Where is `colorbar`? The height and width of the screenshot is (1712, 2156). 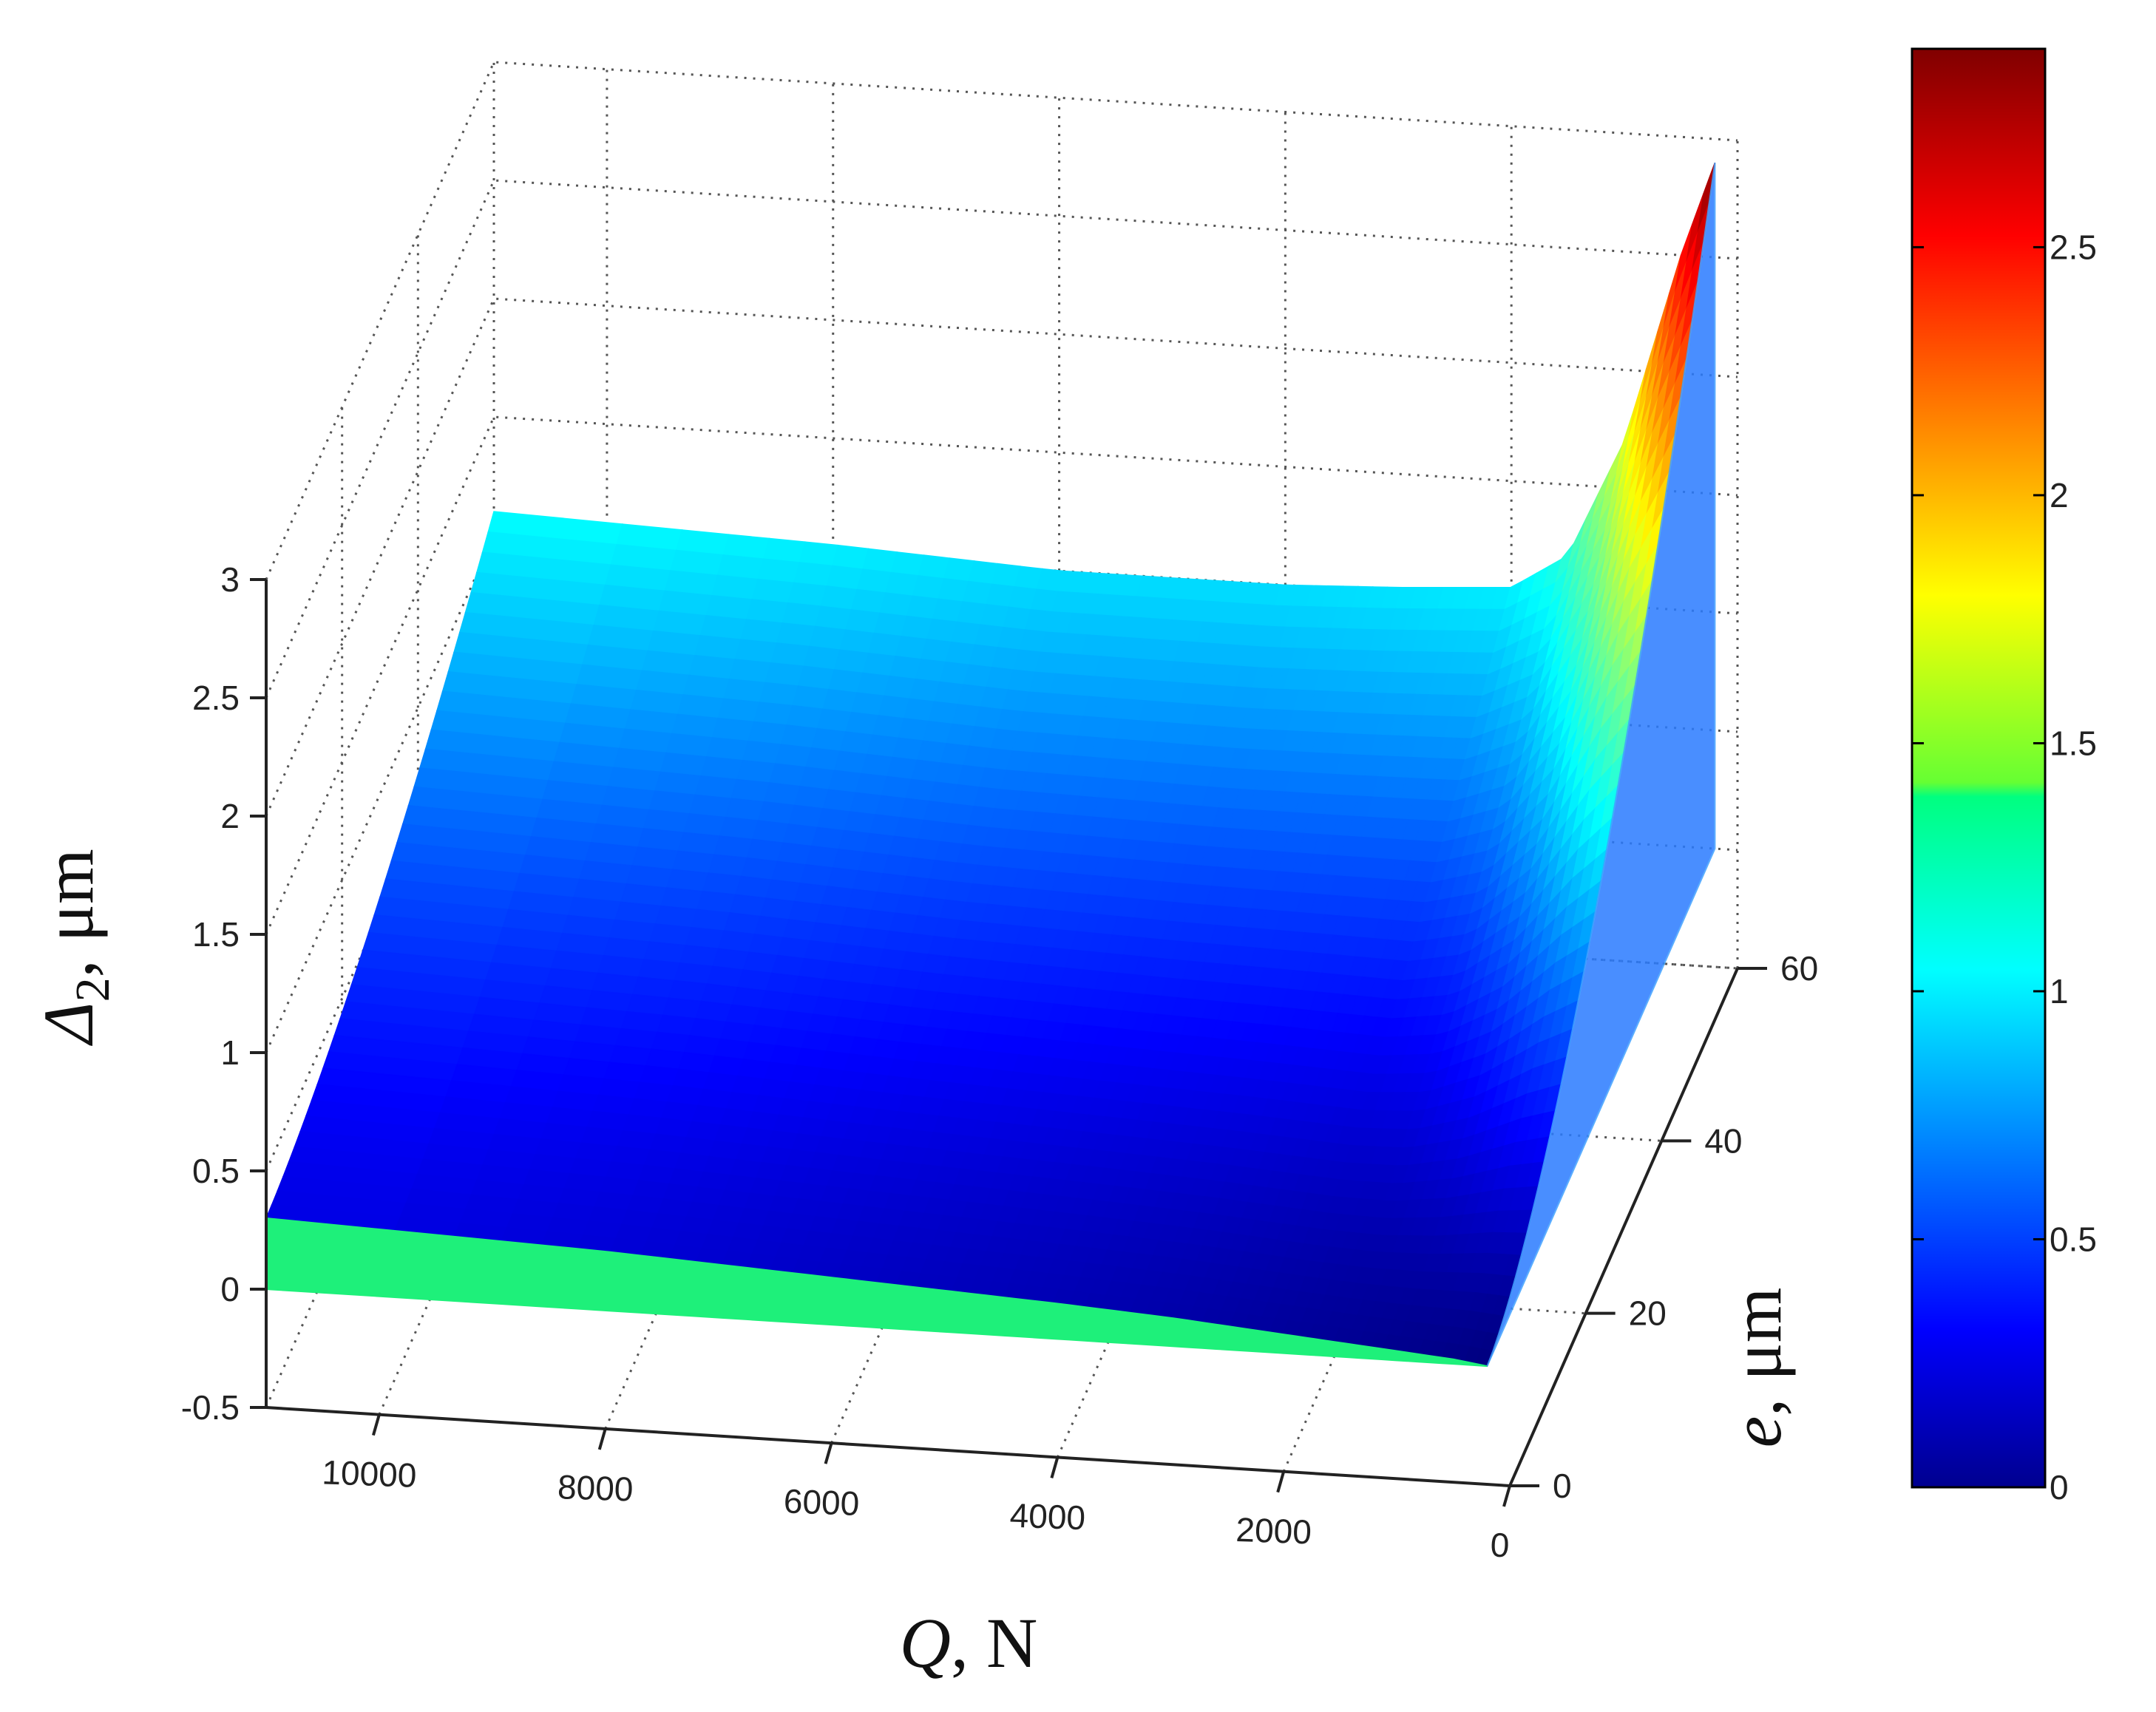 colorbar is located at coordinates (1979, 768).